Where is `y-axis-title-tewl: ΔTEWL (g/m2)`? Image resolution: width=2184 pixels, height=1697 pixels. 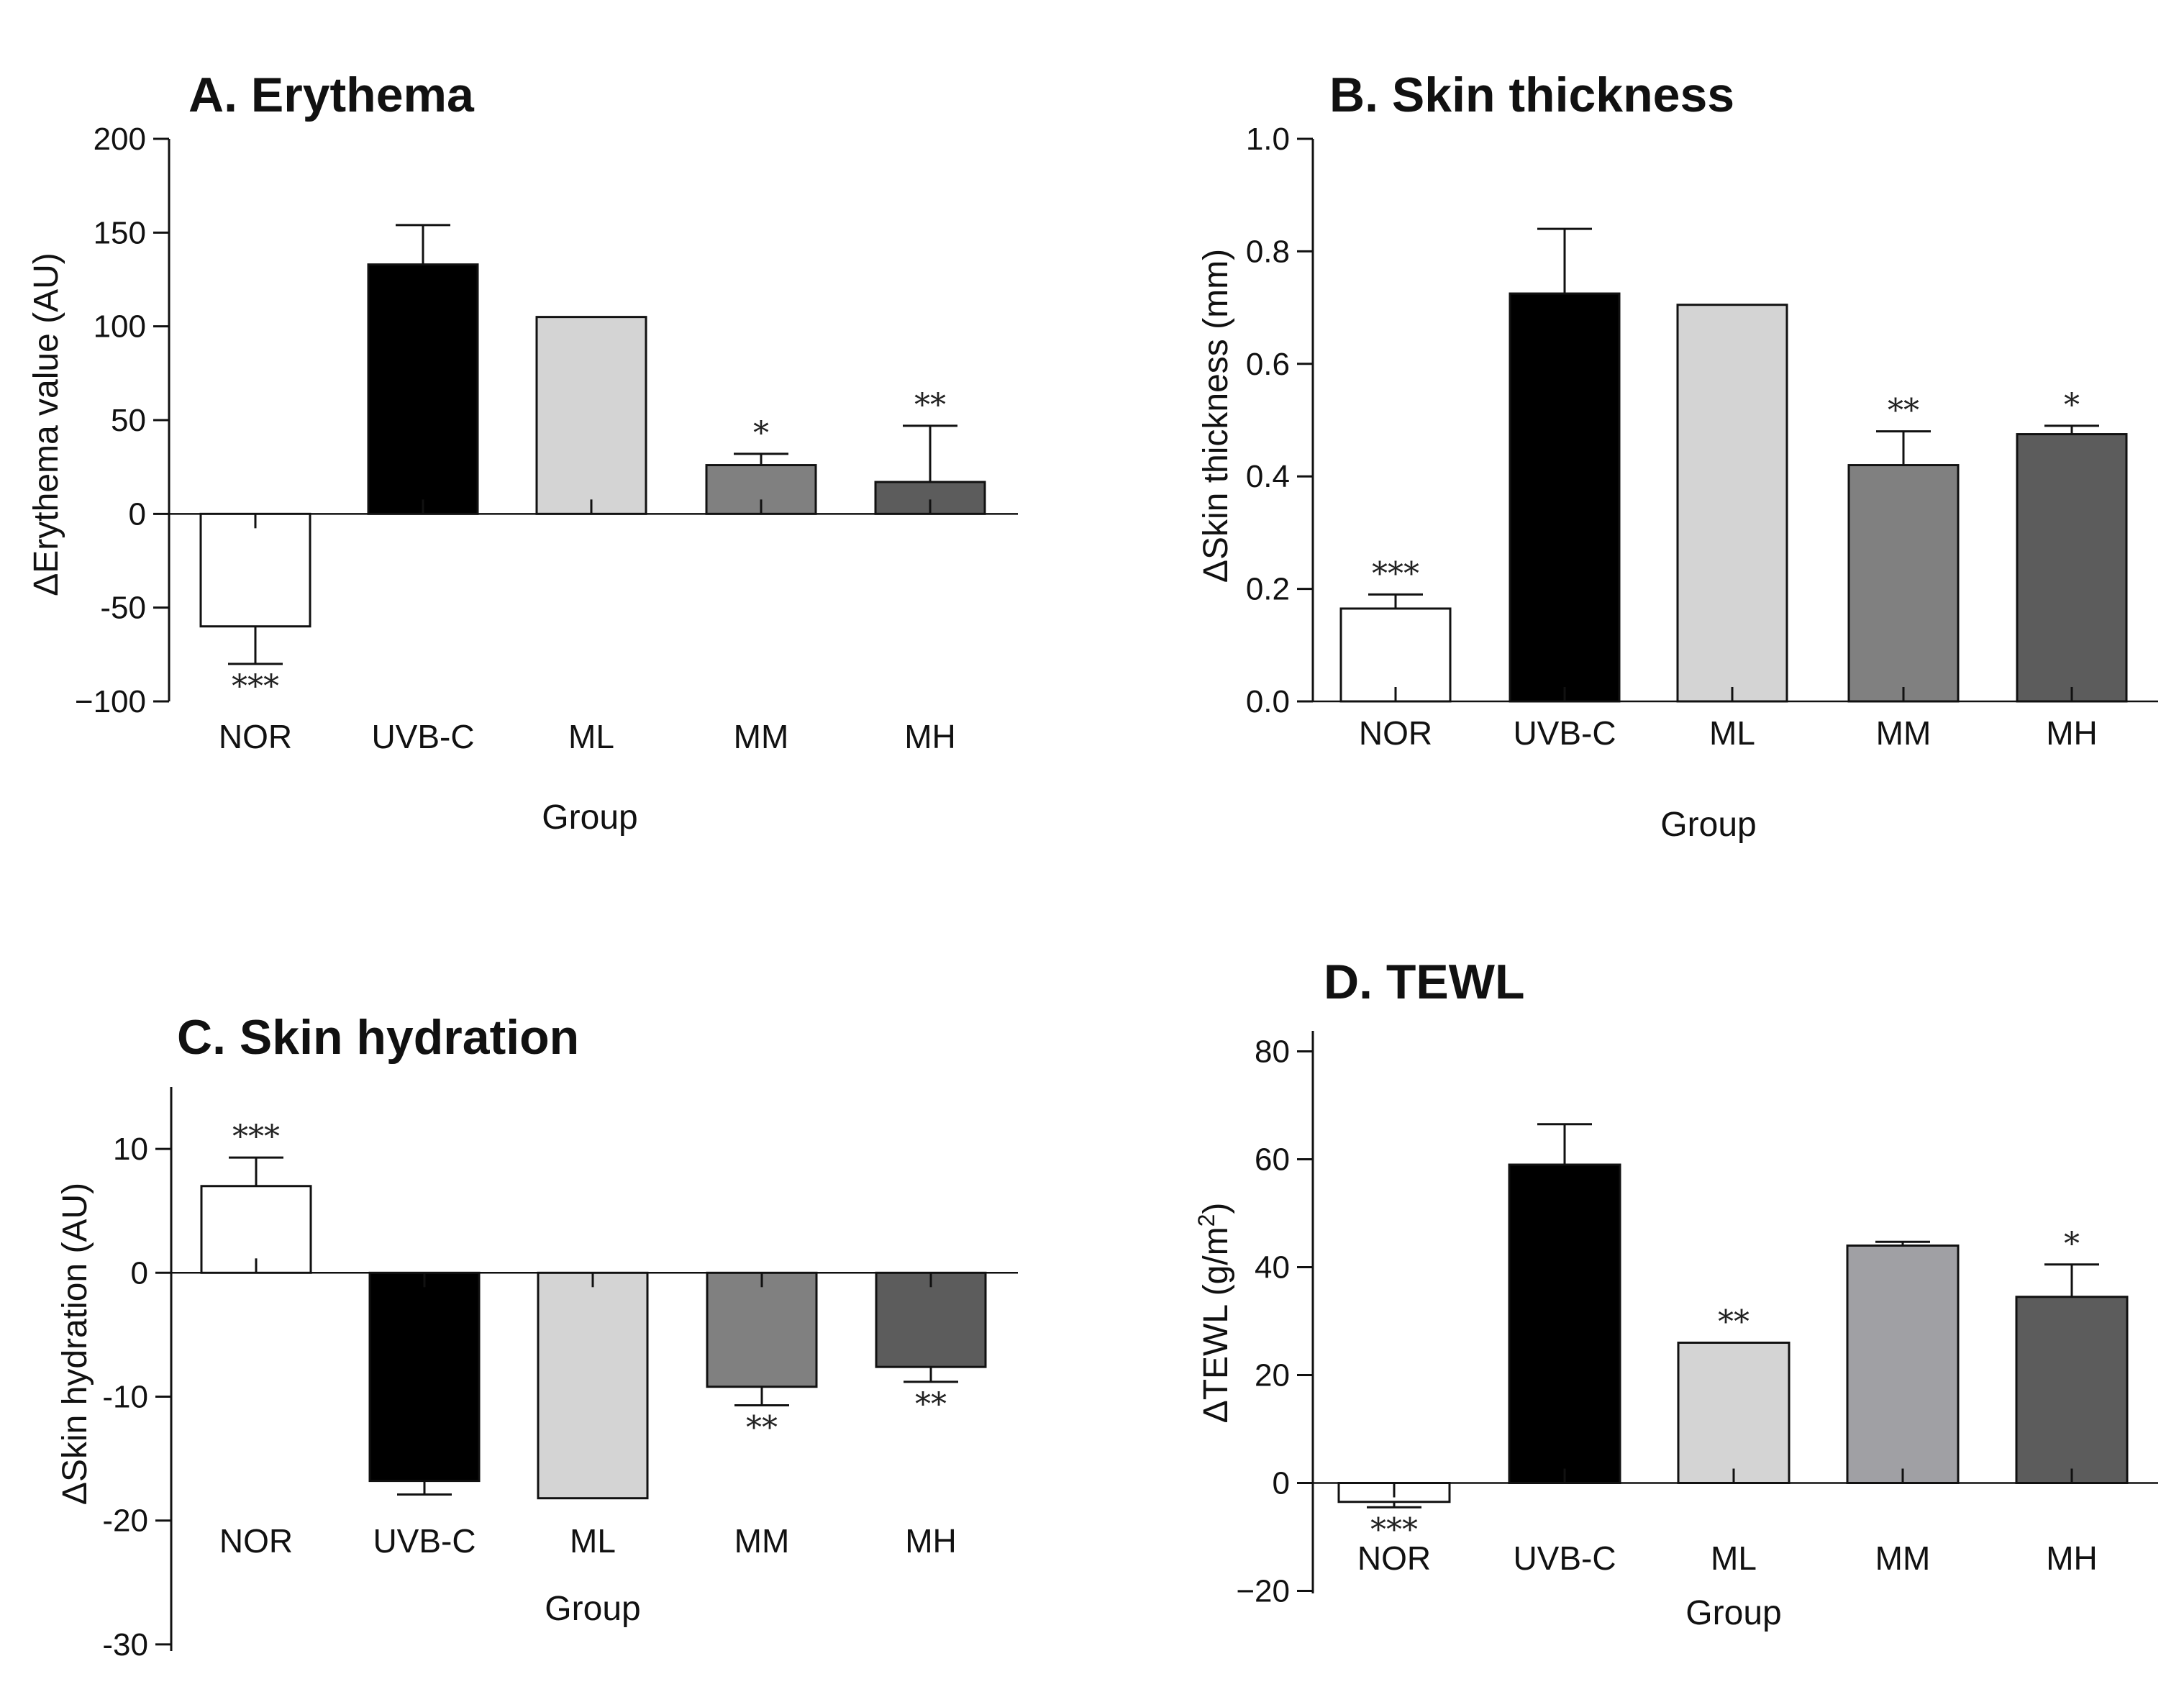 y-axis-title-tewl: ΔTEWL (g/m2) is located at coordinates (1214, 1313).